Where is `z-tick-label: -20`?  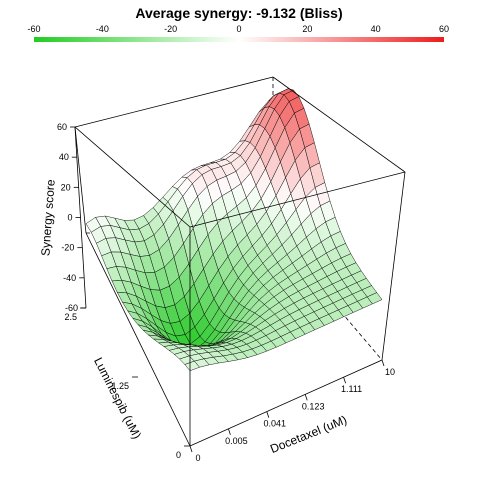 z-tick-label: -20 is located at coordinates (67, 248).